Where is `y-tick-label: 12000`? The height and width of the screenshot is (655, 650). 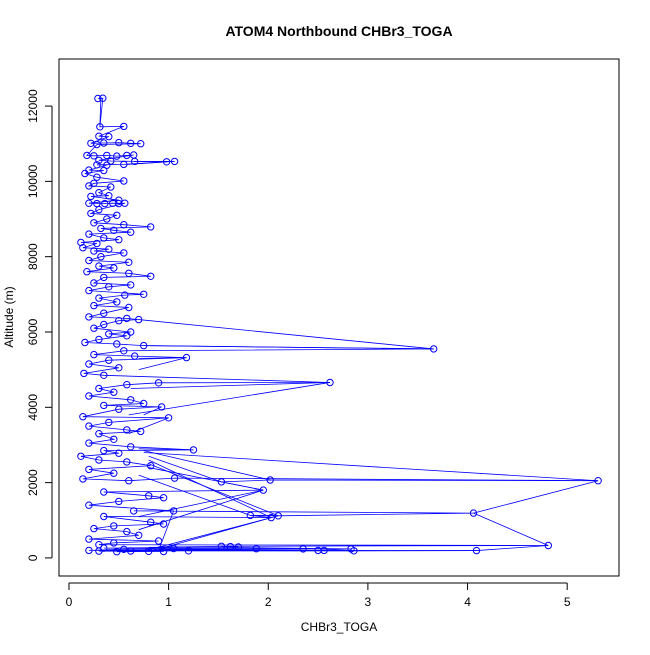 y-tick-label: 12000 is located at coordinates (33, 106).